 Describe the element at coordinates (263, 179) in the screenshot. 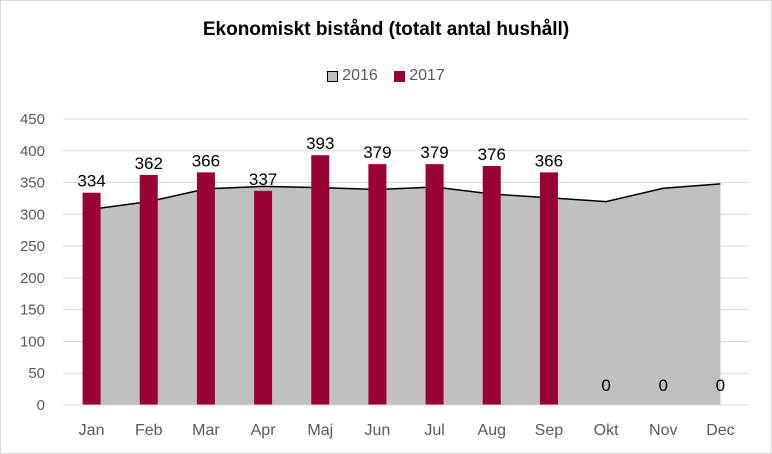

I see `data-label-2017-Apr: 337` at that location.